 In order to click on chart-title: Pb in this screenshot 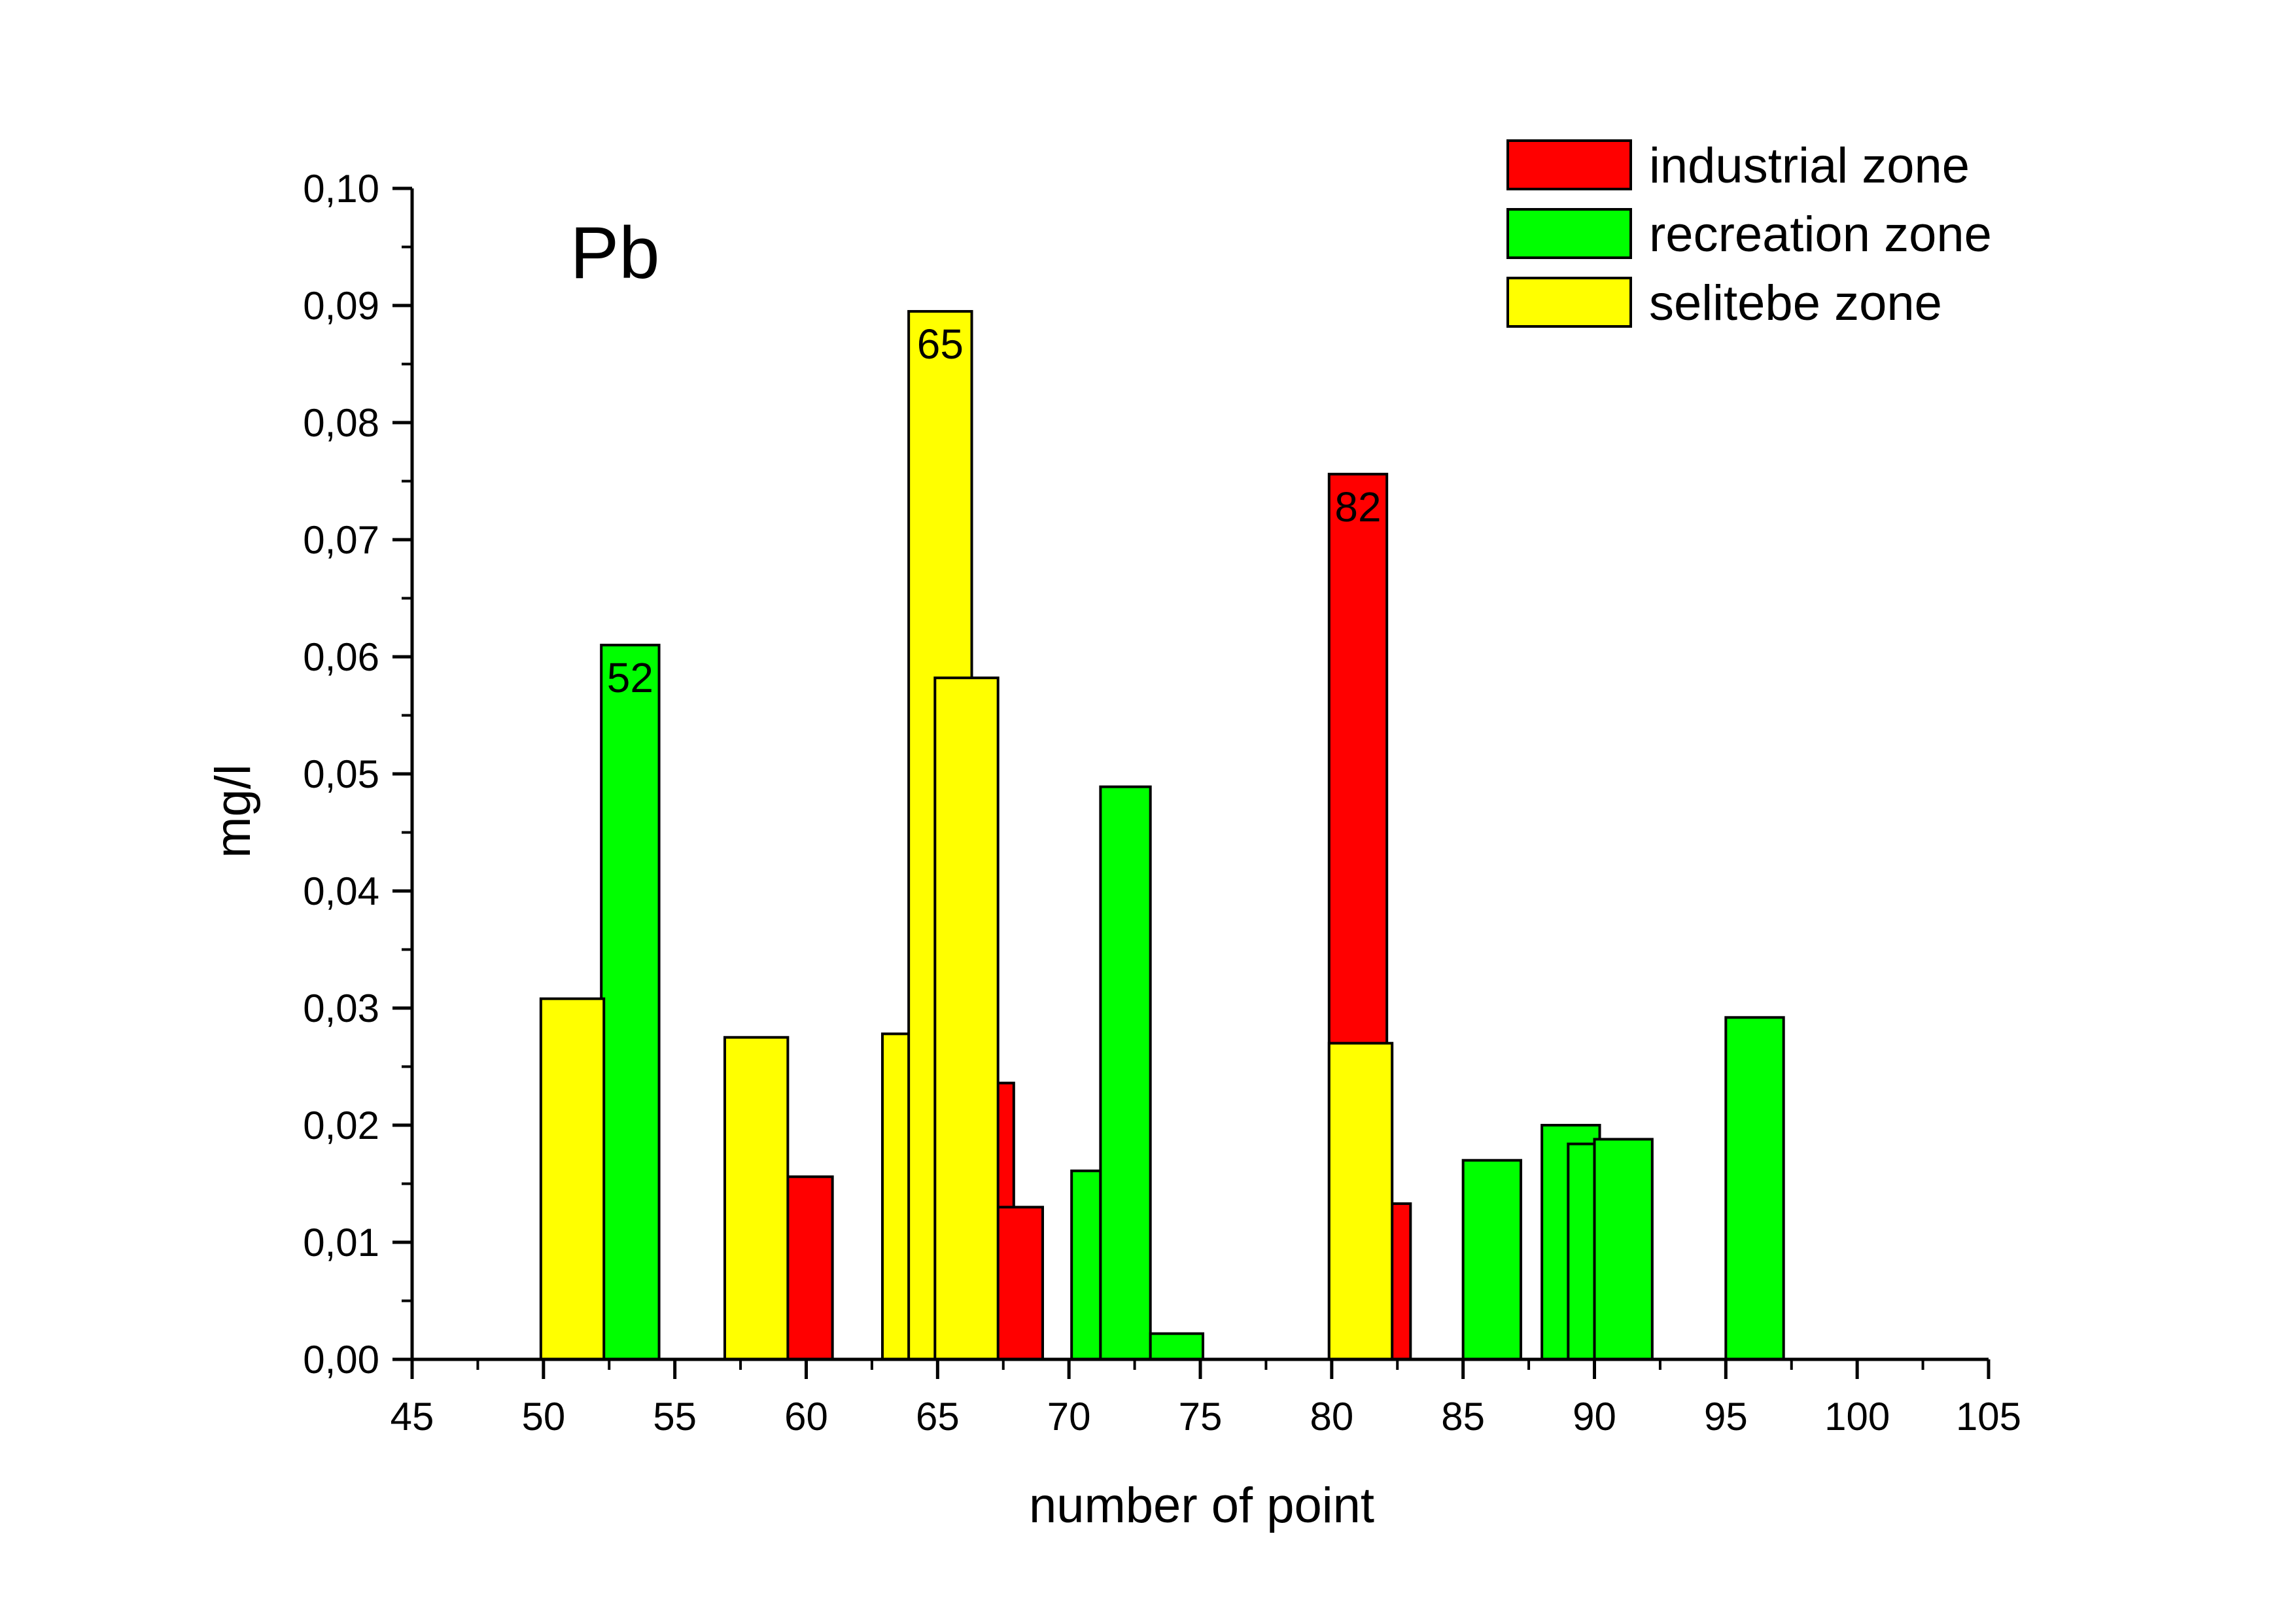, I will do `click(615, 253)`.